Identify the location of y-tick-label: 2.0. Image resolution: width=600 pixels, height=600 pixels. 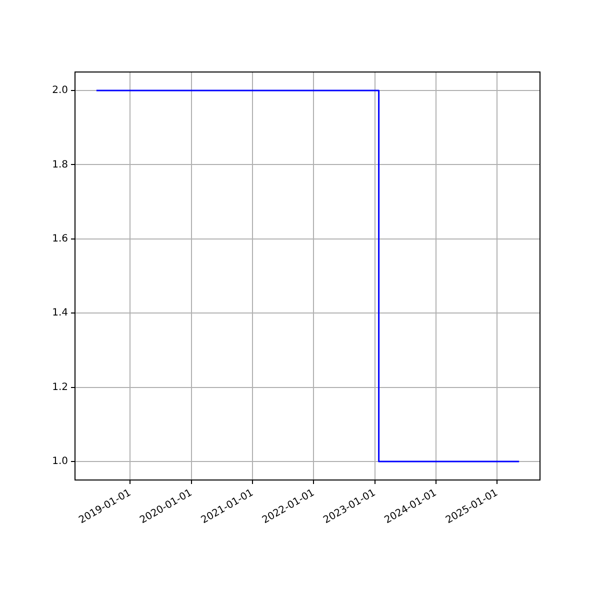
(60, 90).